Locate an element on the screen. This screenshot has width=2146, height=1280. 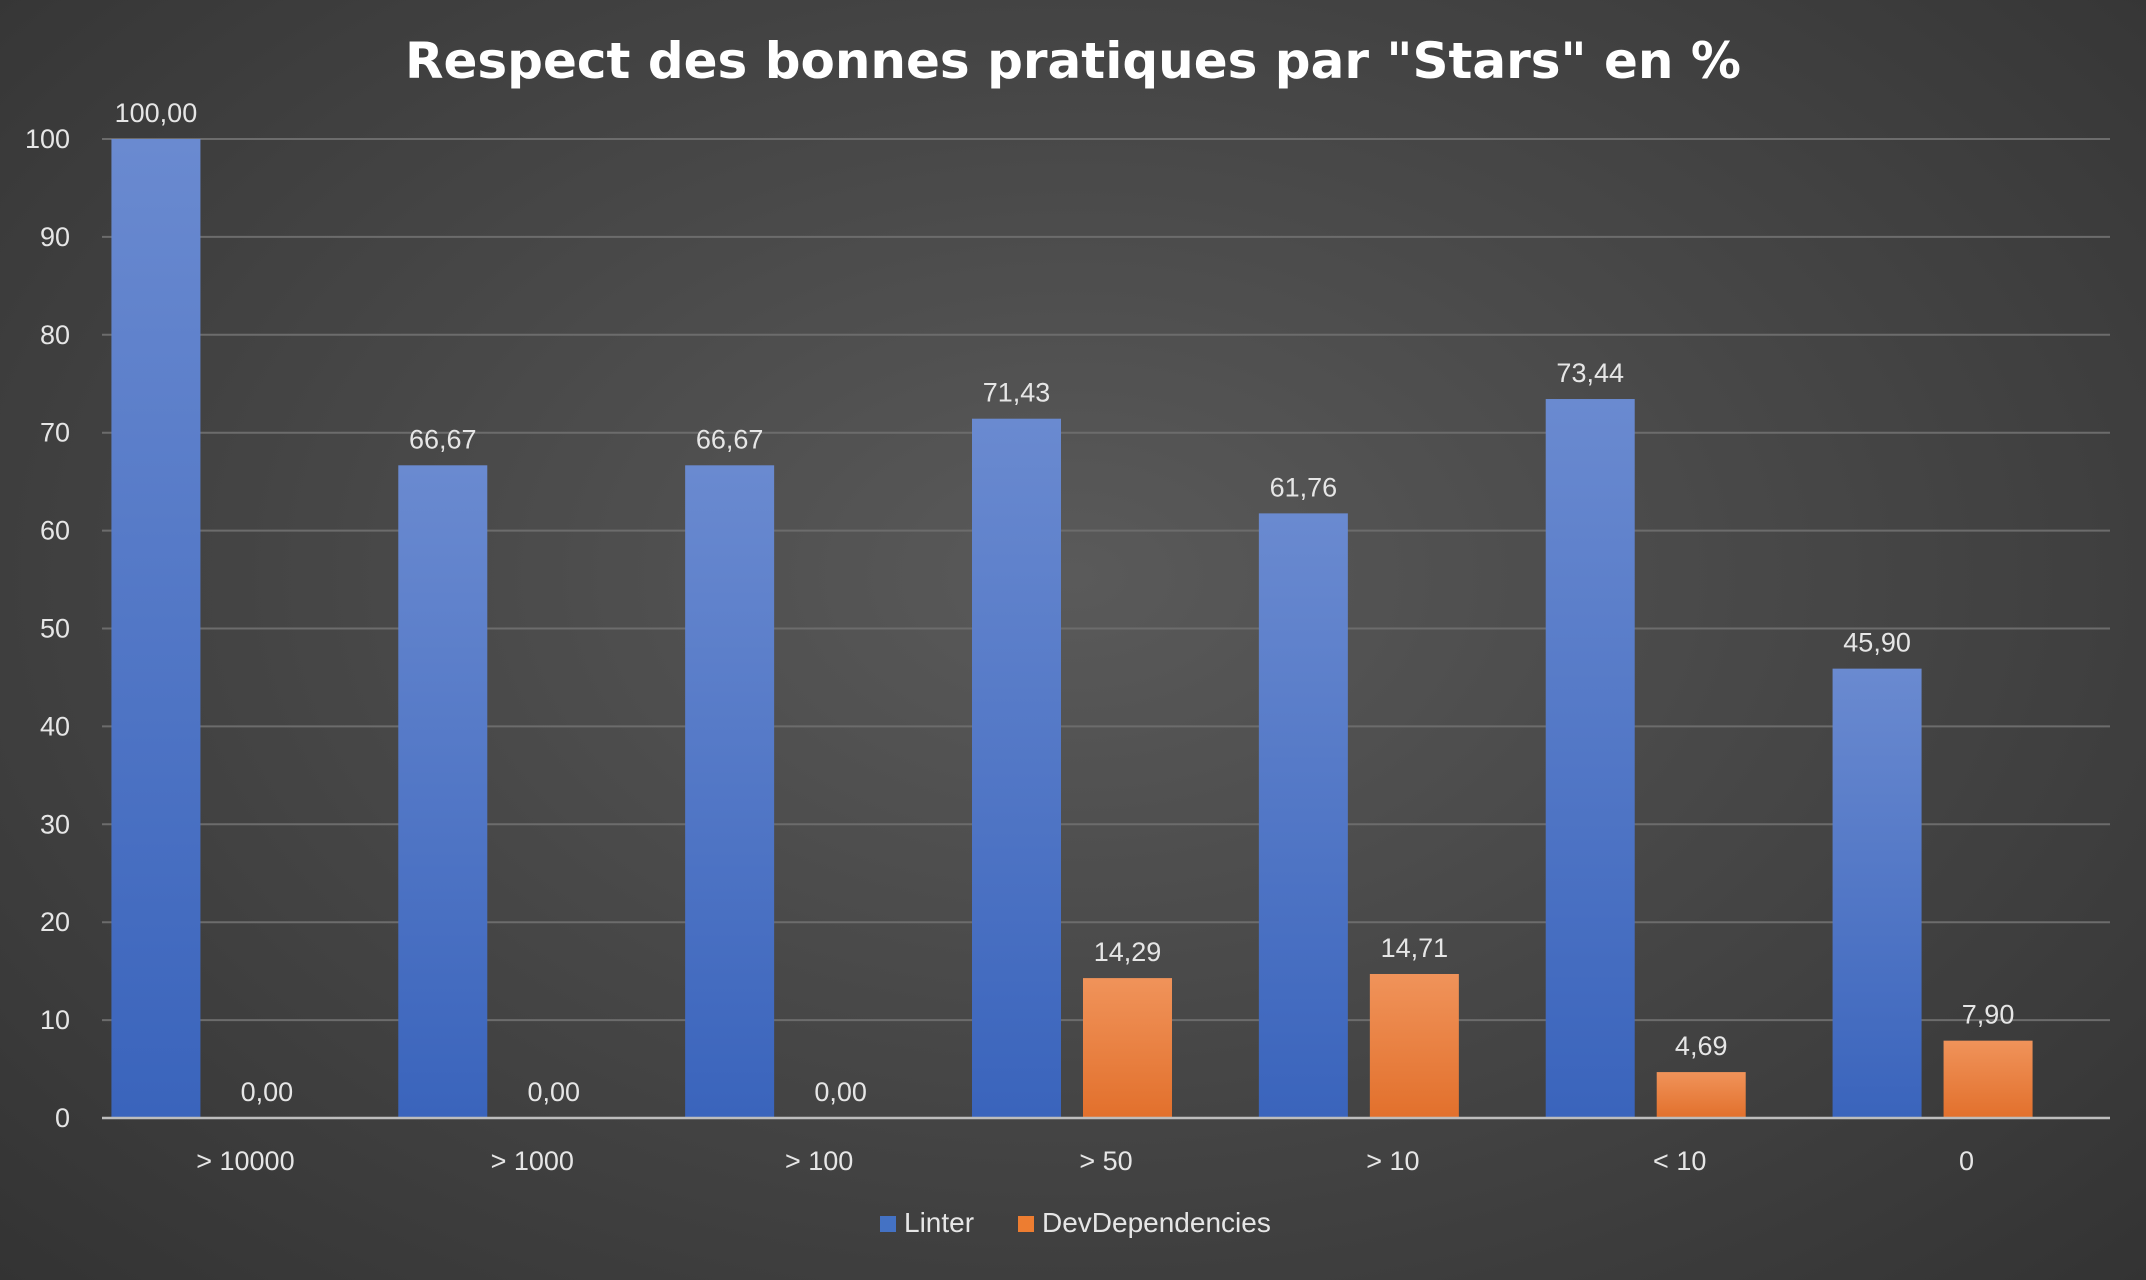
x-tick-label: 0 is located at coordinates (1966, 1161).